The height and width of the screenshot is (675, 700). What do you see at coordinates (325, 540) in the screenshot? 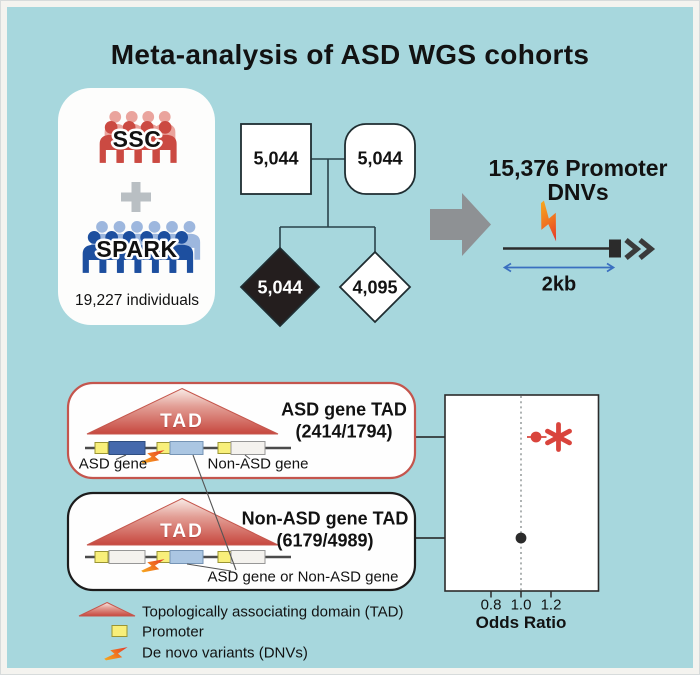
I see `non-asd-tad-counts: (6179/4989)` at bounding box center [325, 540].